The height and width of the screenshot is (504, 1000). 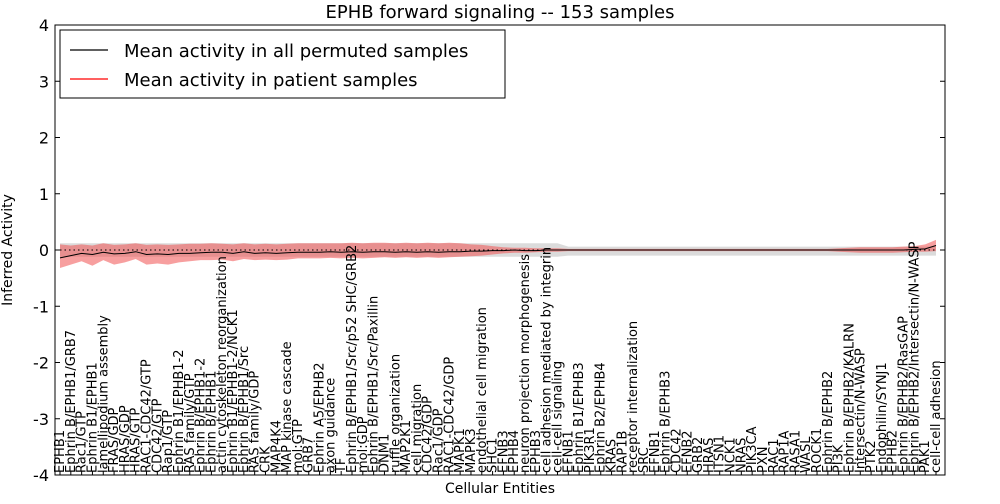 I want to click on x-tick-label: Ephrin B/EPHB1/Src, so click(x=244, y=409).